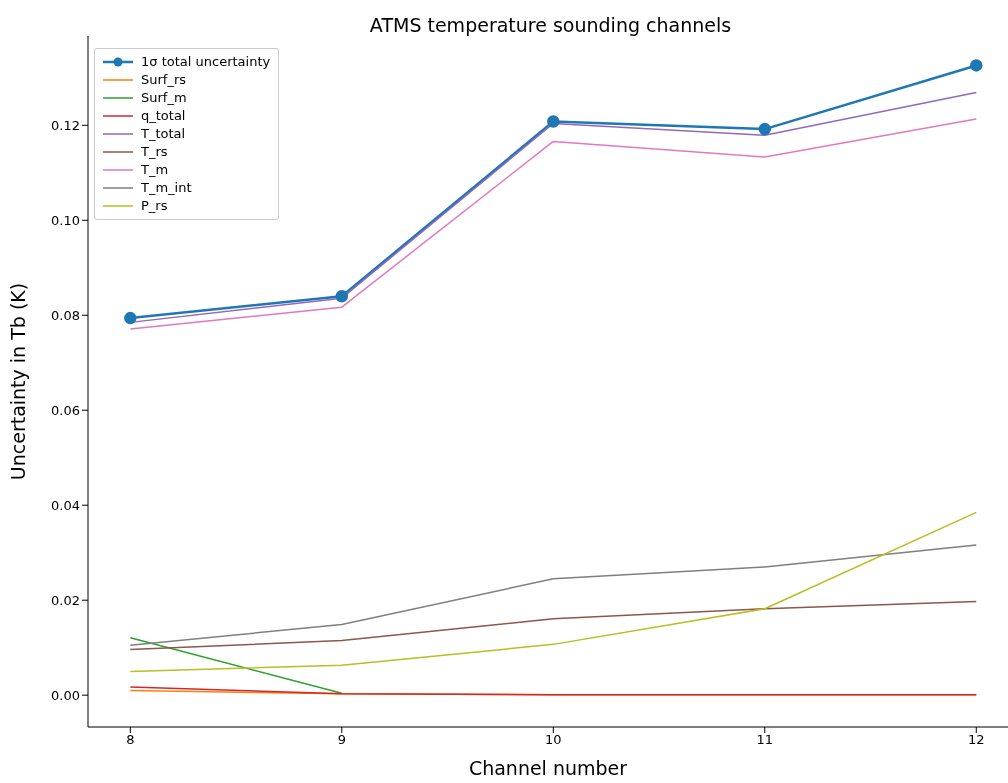 The width and height of the screenshot is (1008, 783). What do you see at coordinates (65, 315) in the screenshot?
I see `y-tick-label: 0.08` at bounding box center [65, 315].